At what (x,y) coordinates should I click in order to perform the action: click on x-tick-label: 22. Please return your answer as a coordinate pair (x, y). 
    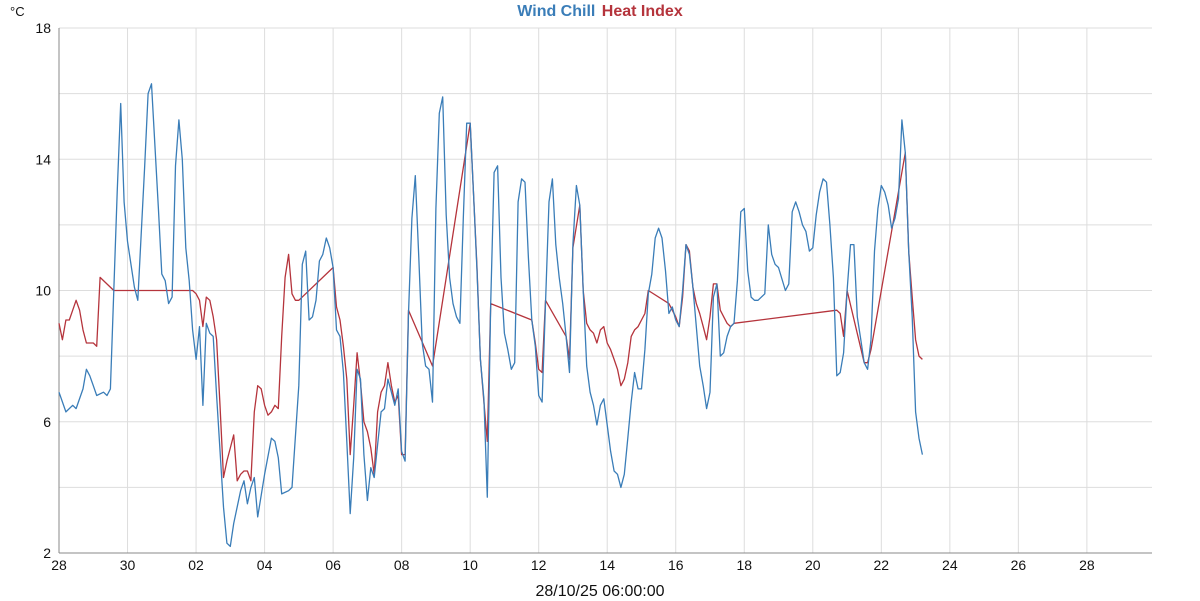
    Looking at the image, I should click on (882, 565).